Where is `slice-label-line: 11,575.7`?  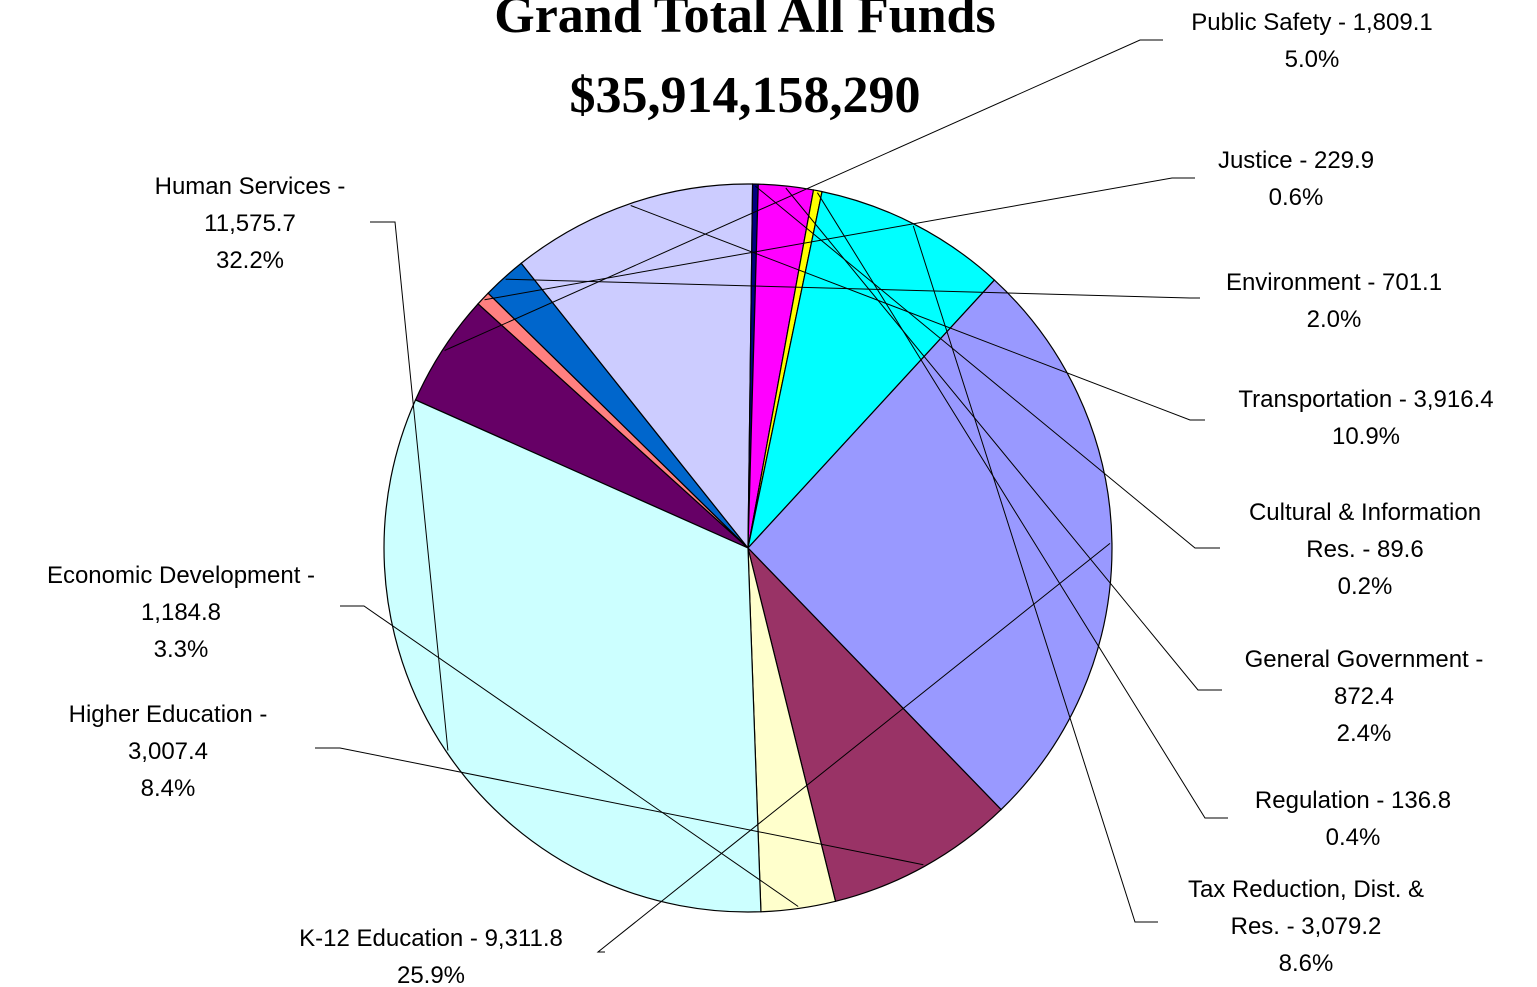 slice-label-line: 11,575.7 is located at coordinates (250, 223).